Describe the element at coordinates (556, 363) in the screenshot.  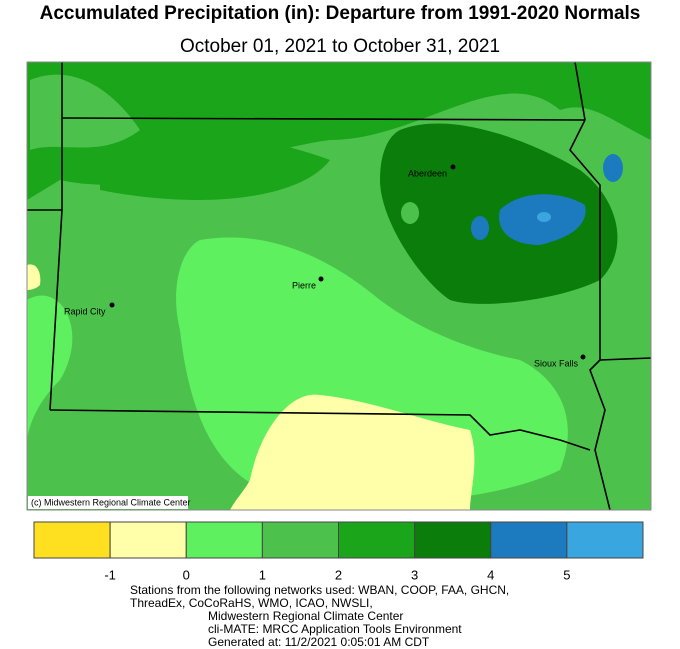
I see `city-label: Sioux Falls` at that location.